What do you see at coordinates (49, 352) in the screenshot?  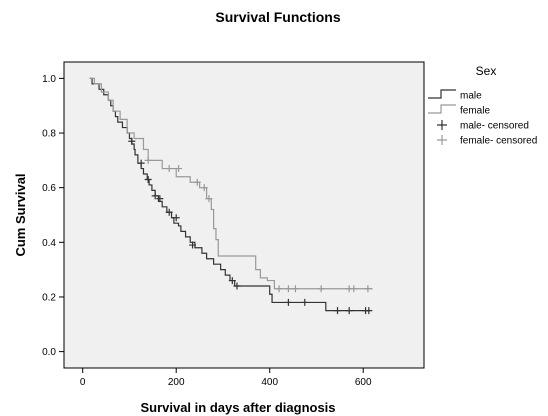 I see `y-tick-label: 0.0` at bounding box center [49, 352].